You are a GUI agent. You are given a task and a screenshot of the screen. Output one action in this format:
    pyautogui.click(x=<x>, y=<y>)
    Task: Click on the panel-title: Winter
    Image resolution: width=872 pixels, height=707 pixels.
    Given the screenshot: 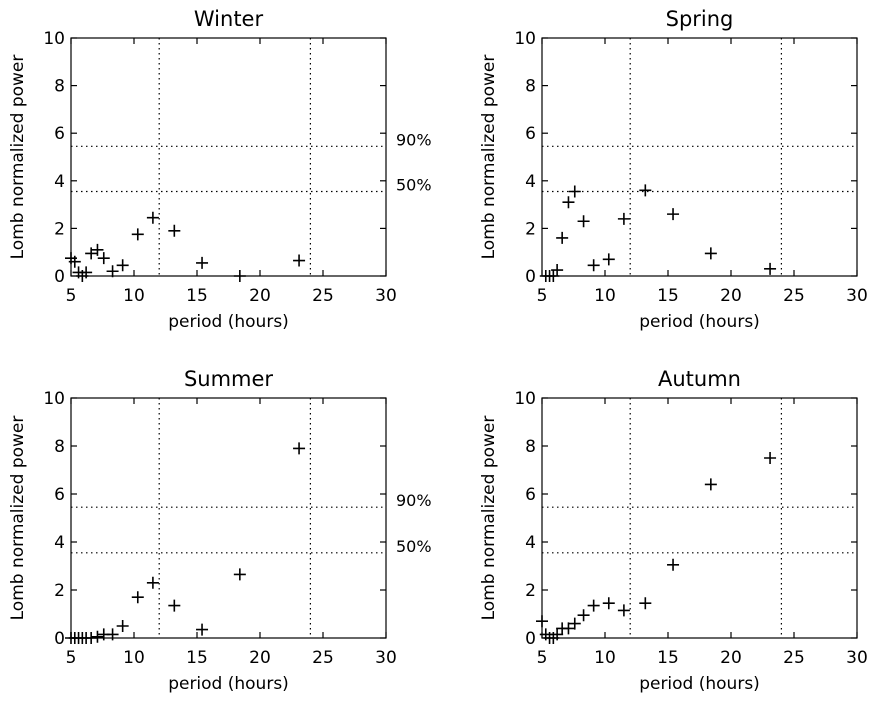 What is the action you would take?
    pyautogui.click(x=229, y=19)
    